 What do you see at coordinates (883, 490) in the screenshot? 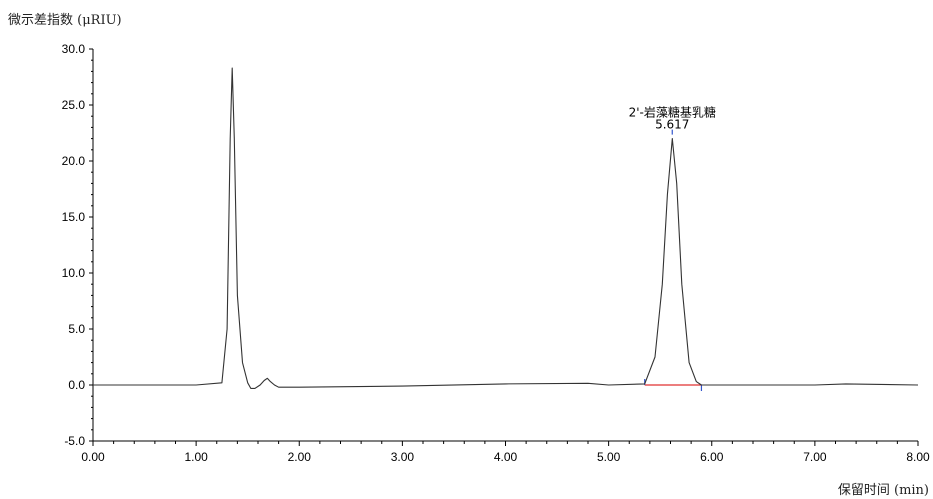
I see `x-axis-label: 保留时间 (min)` at bounding box center [883, 490].